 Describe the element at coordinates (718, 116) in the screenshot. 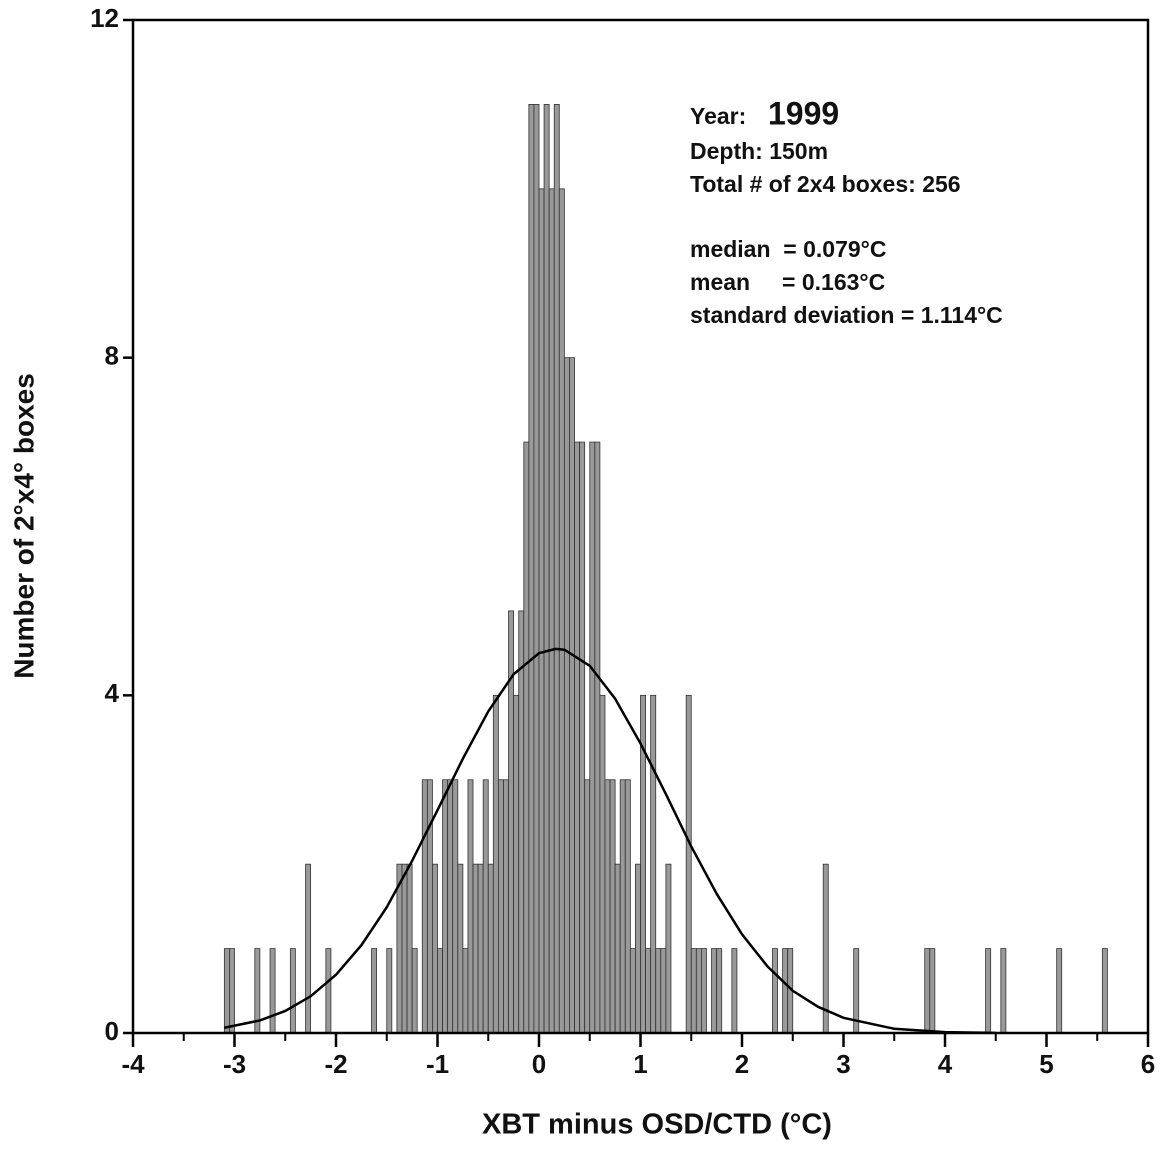

I see `year-label: Year:` at that location.